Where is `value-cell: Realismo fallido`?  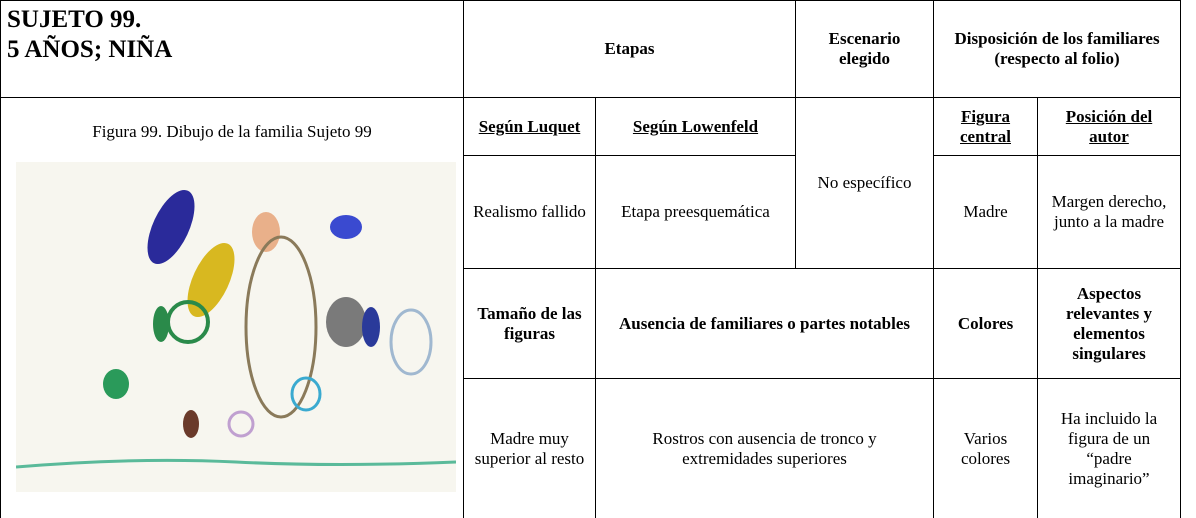 value-cell: Realismo fallido is located at coordinates (529, 212).